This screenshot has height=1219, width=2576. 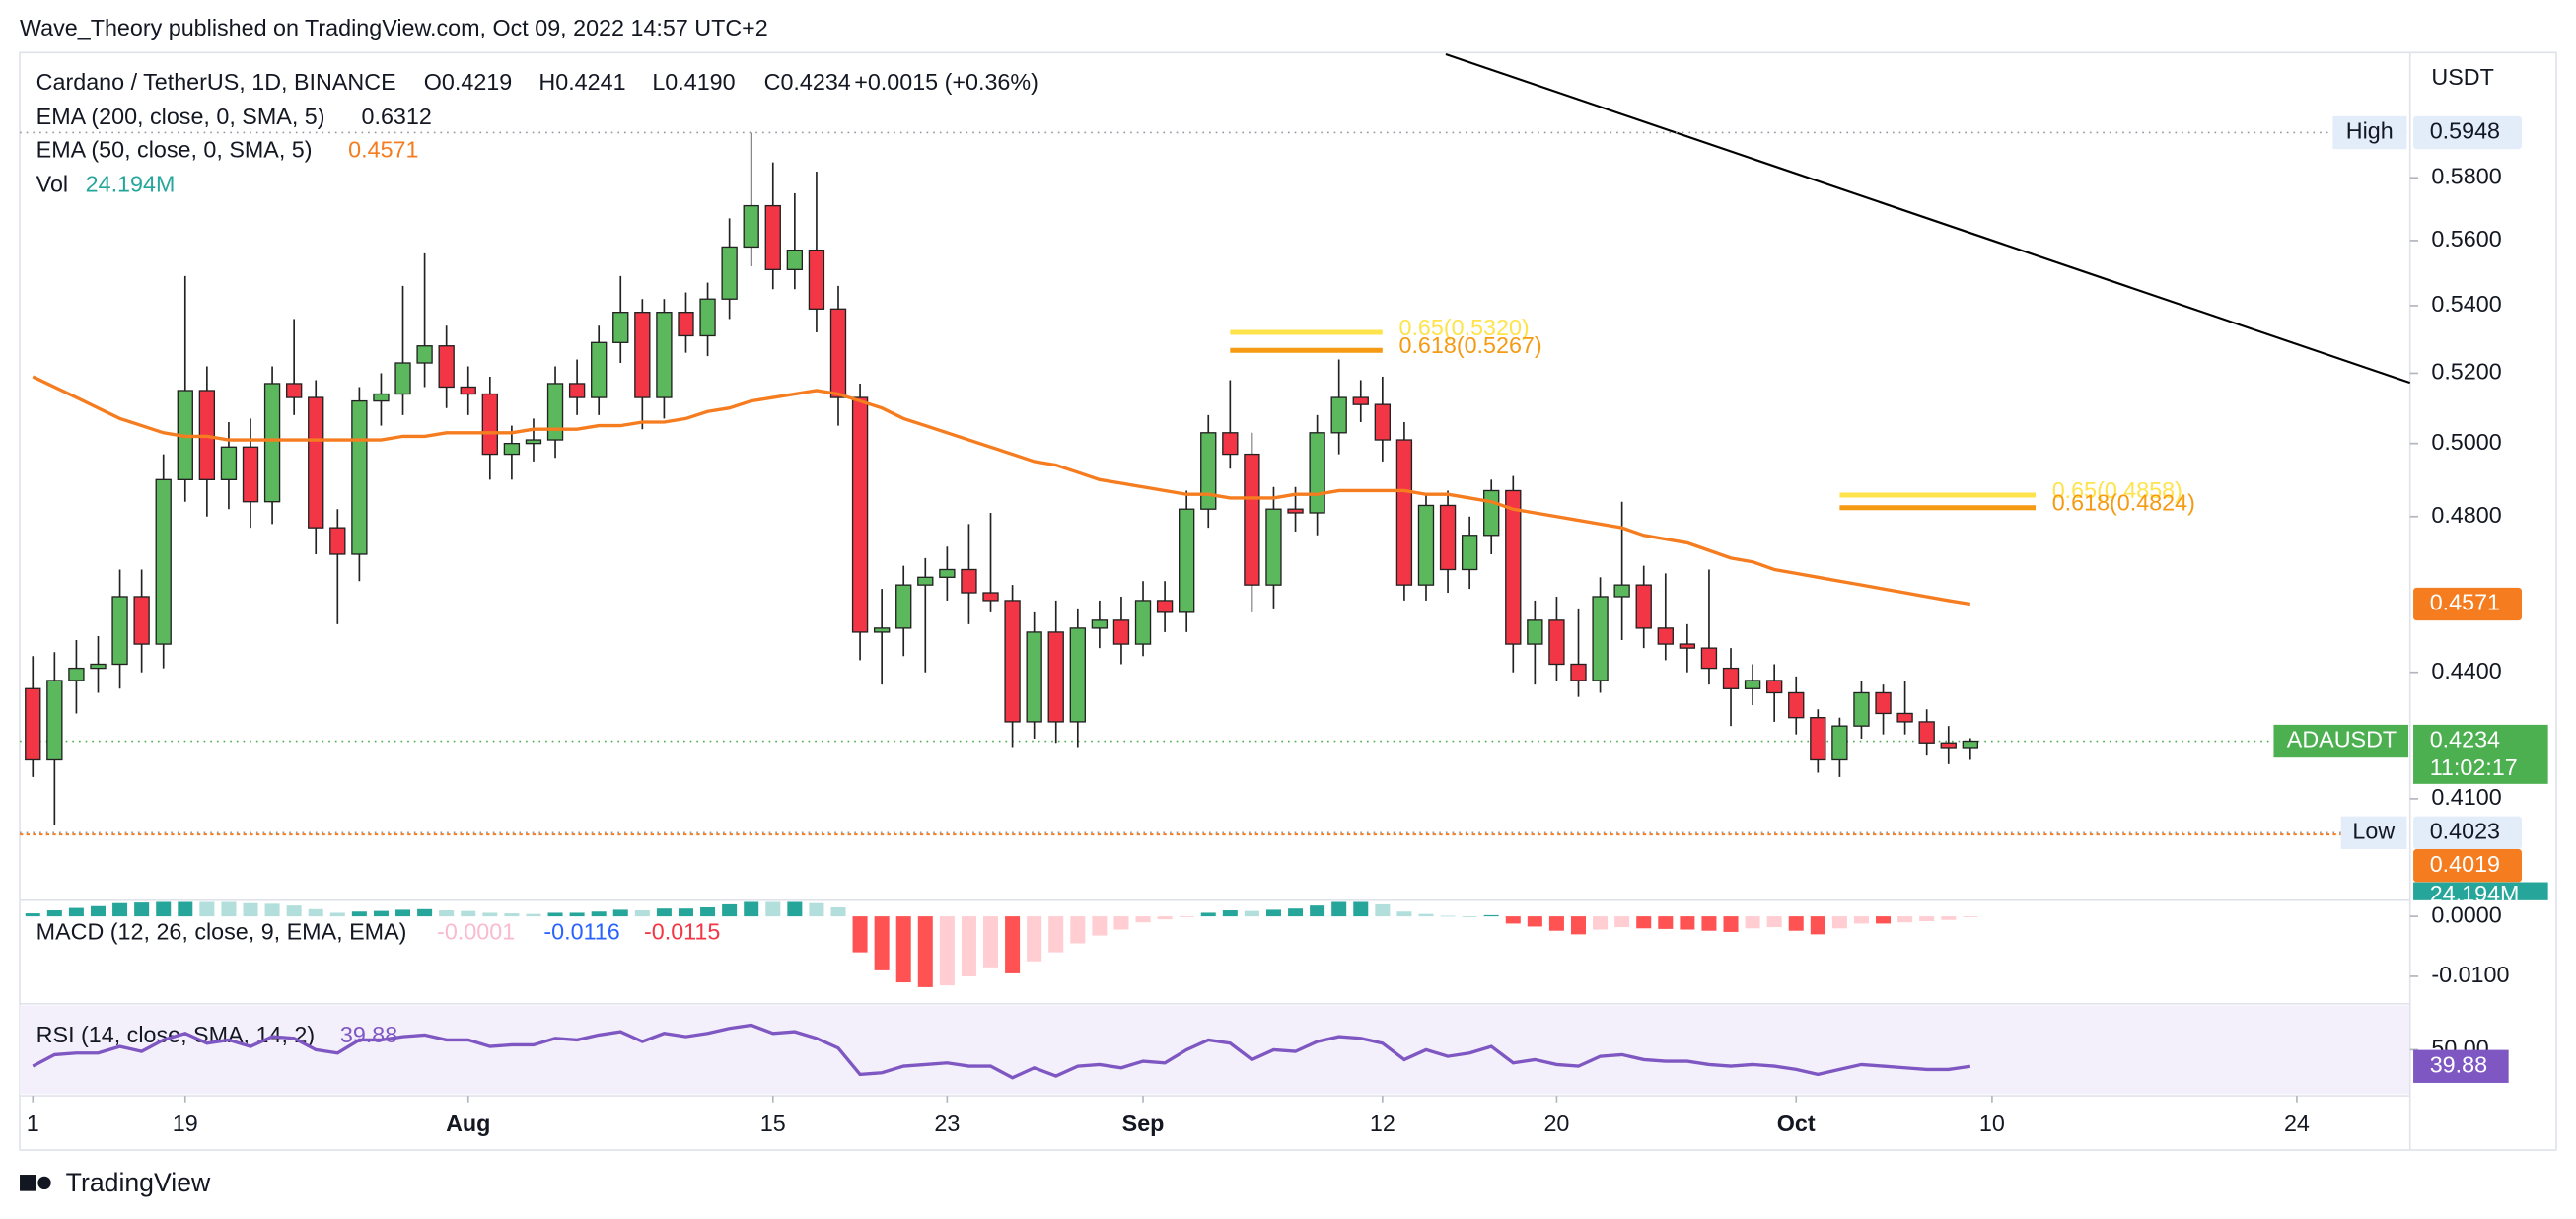 I want to click on vol-price: 24.194M, so click(x=2475, y=893).